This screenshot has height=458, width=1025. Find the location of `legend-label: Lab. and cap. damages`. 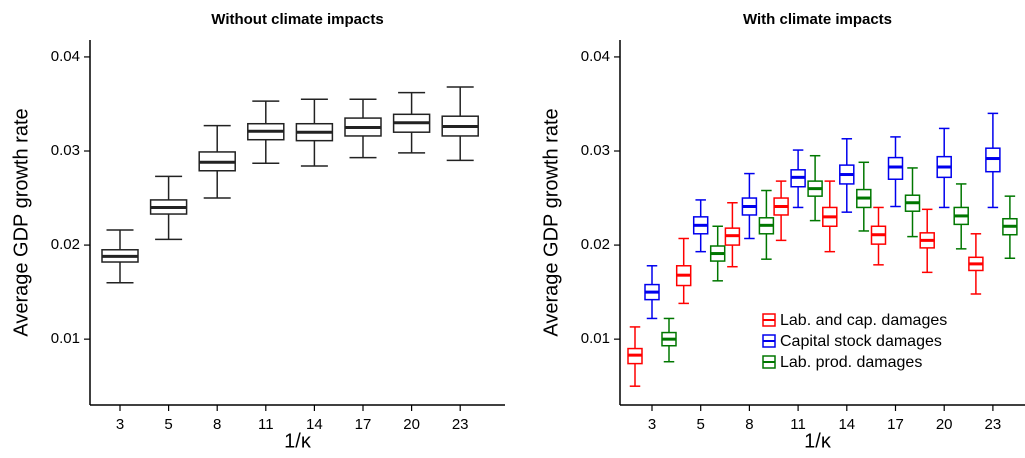

legend-label: Lab. and cap. damages is located at coordinates (863, 320).